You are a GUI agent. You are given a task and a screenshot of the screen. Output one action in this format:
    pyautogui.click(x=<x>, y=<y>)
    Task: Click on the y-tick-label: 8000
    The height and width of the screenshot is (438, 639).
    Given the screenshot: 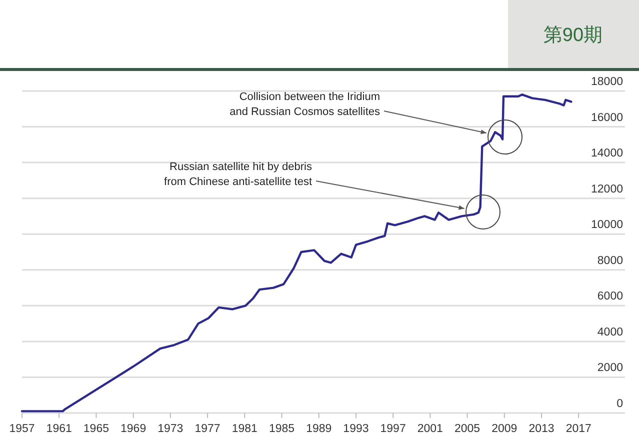 What is the action you would take?
    pyautogui.click(x=610, y=260)
    